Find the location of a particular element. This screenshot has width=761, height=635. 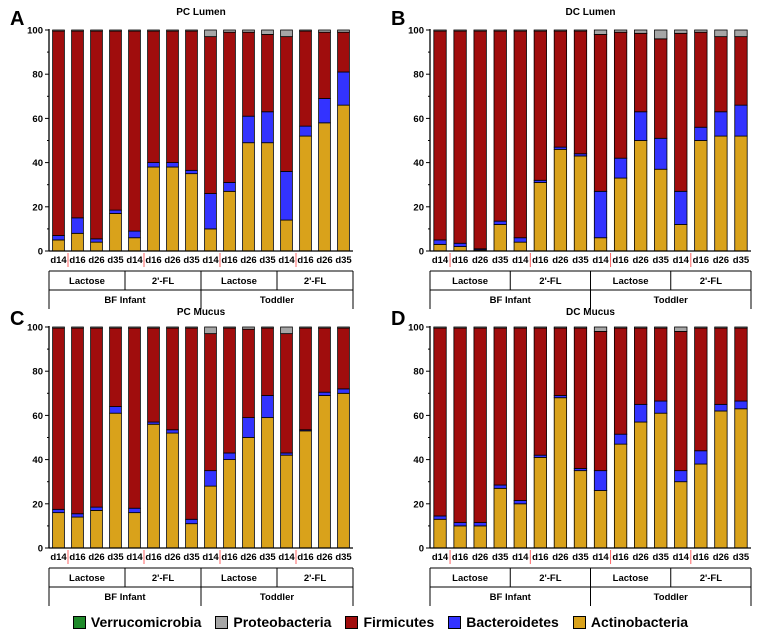

panel-a-group-label: Lactose is located at coordinates (239, 281).